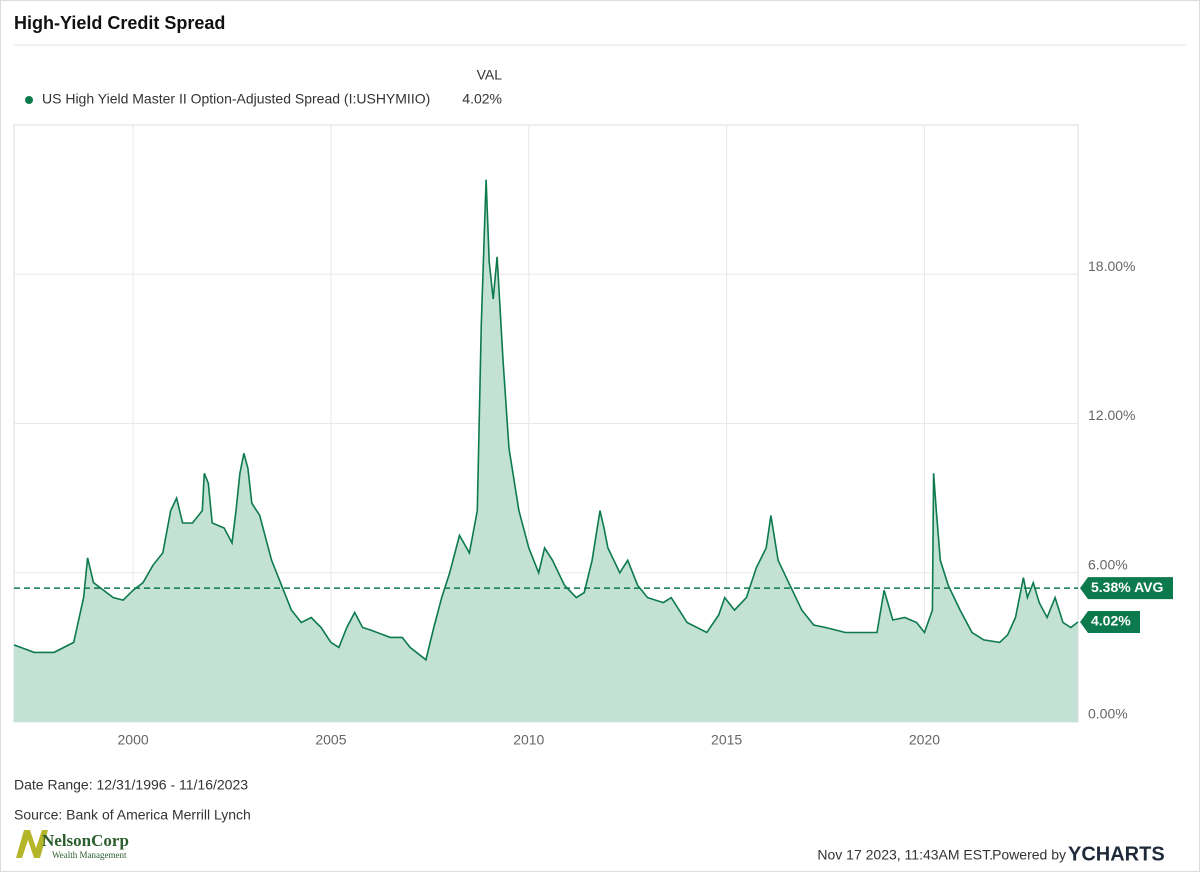  Describe the element at coordinates (528, 740) in the screenshot. I see `x-tick-label: 2010` at that location.